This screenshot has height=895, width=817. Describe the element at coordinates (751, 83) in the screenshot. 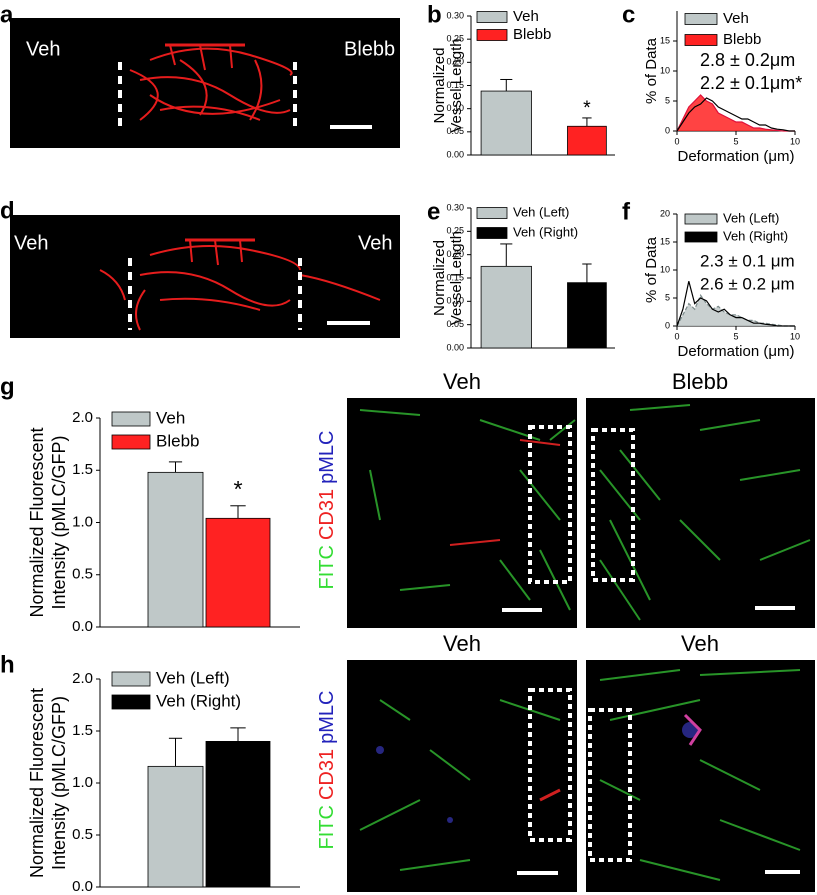

I see `annotation: 2.2 ± 0.1μm*` at that location.